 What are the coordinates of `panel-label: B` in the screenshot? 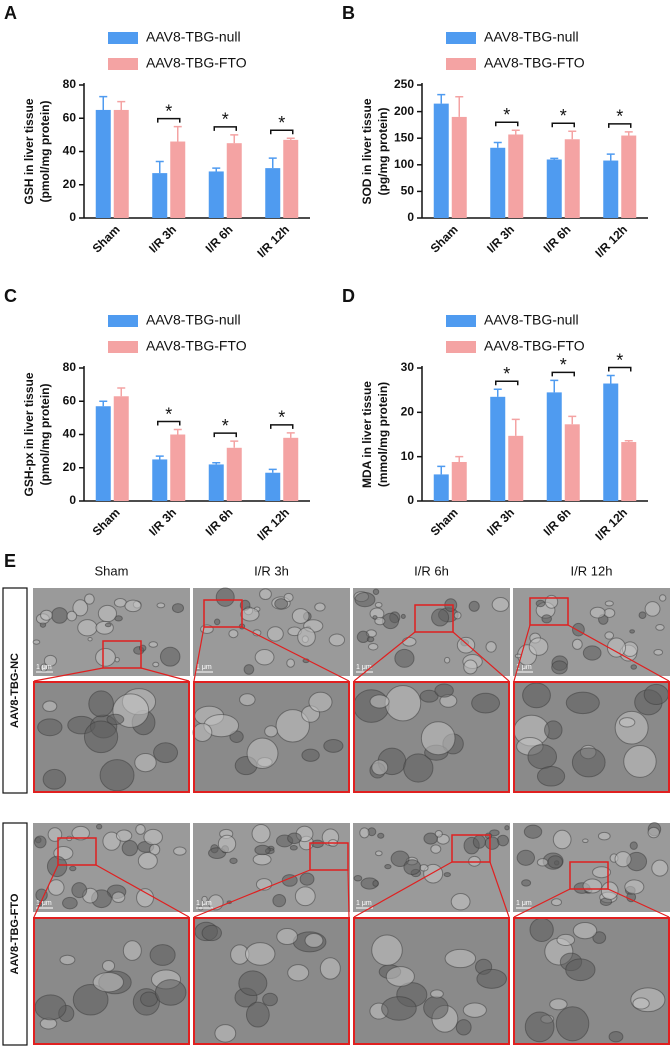 It's located at (348, 13).